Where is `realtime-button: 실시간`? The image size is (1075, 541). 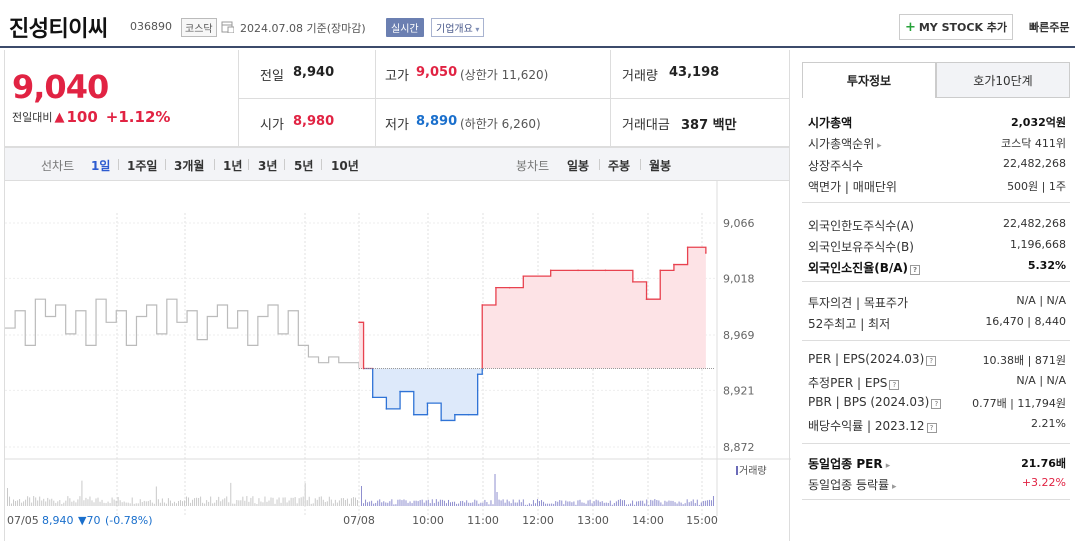 realtime-button: 실시간 is located at coordinates (405, 27).